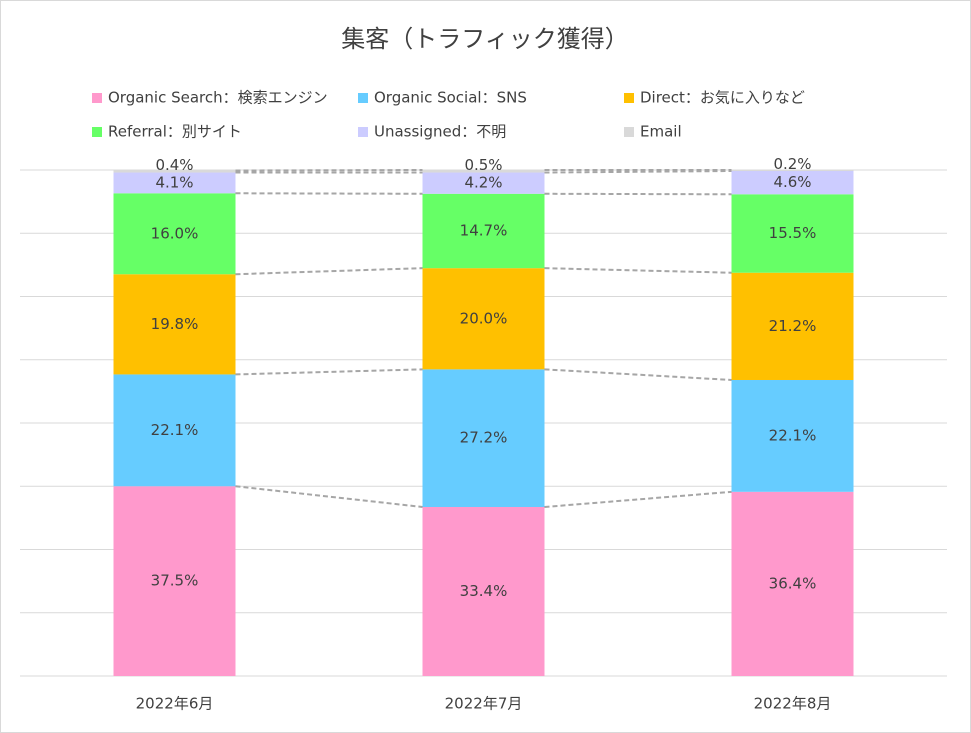  I want to click on data-label: 0.2%, so click(792, 164).